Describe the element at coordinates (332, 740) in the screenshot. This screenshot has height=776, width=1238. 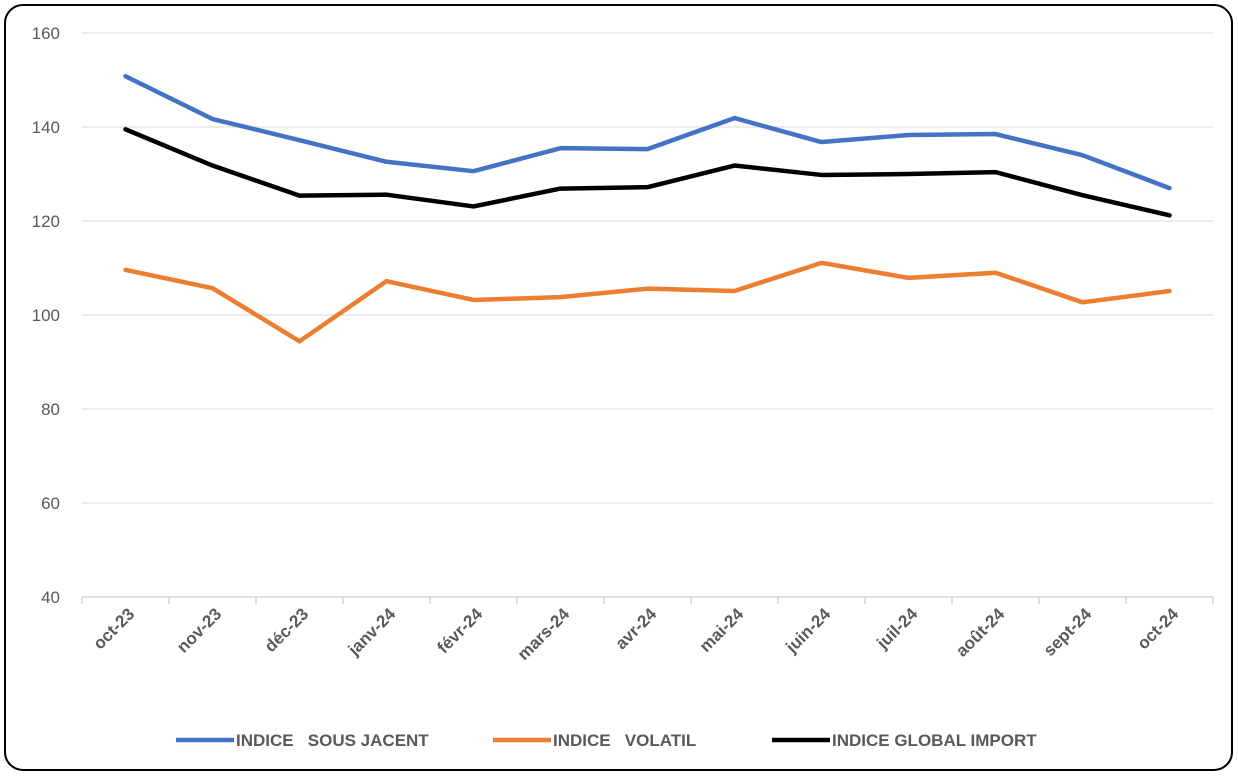
I see `legend-label: INDICE SOUS JACENT` at that location.